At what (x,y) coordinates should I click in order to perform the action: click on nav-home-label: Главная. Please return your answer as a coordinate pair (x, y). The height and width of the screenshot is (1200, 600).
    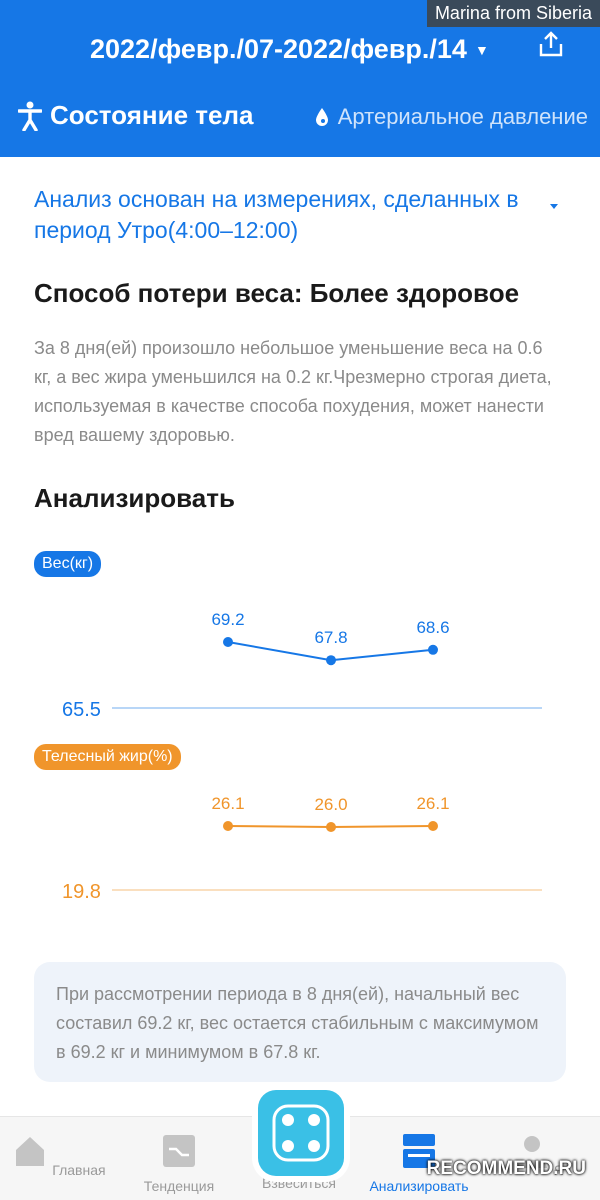
    Looking at the image, I should click on (79, 1170).